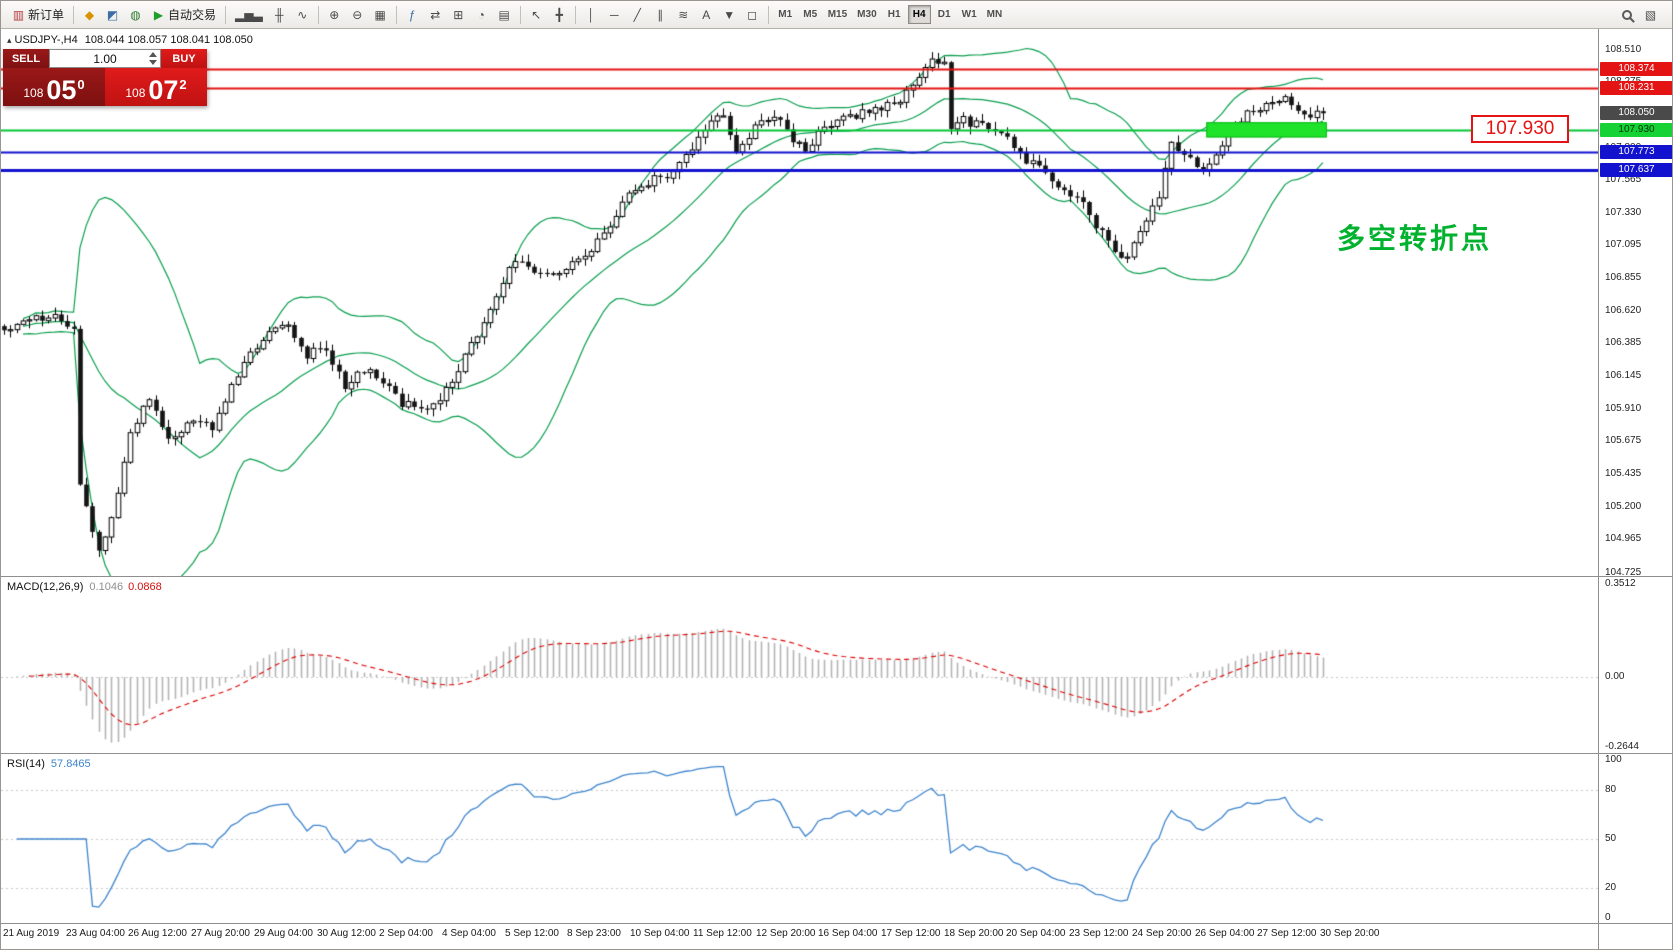 The height and width of the screenshot is (950, 1673). I want to click on cursor-button: ↖, so click(536, 15).